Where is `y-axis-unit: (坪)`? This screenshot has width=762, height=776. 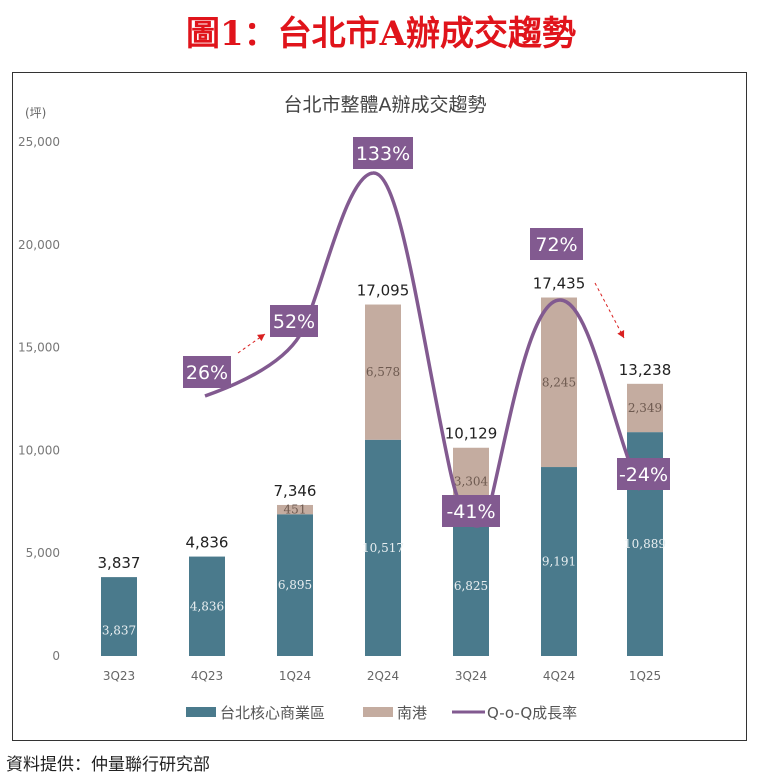
y-axis-unit: (坪) is located at coordinates (35, 113).